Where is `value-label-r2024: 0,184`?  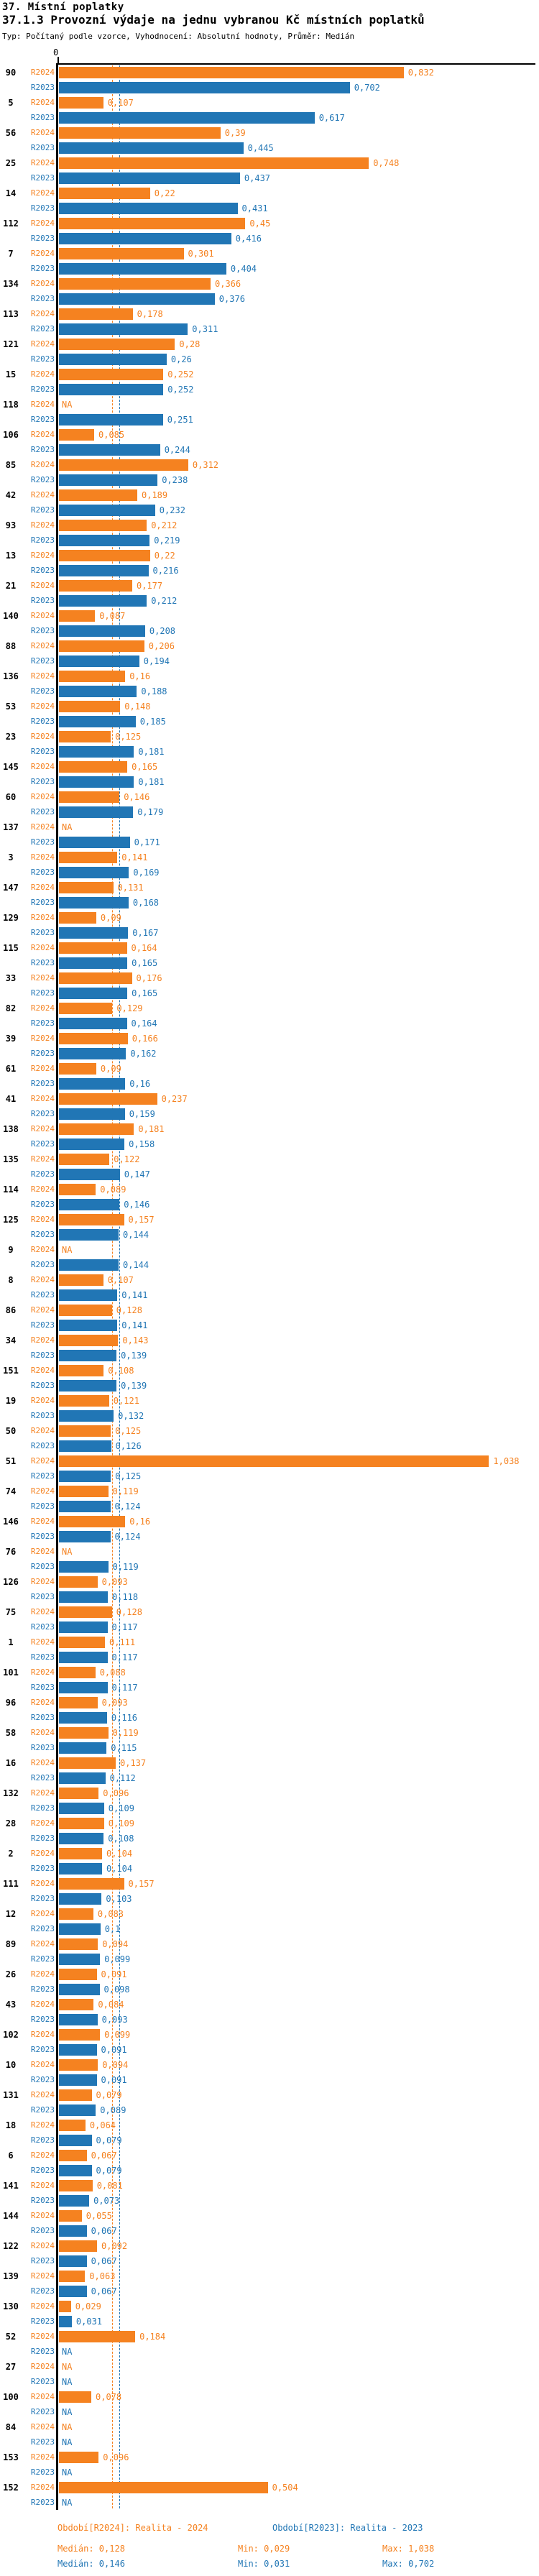 value-label-r2024: 0,184 is located at coordinates (152, 2337).